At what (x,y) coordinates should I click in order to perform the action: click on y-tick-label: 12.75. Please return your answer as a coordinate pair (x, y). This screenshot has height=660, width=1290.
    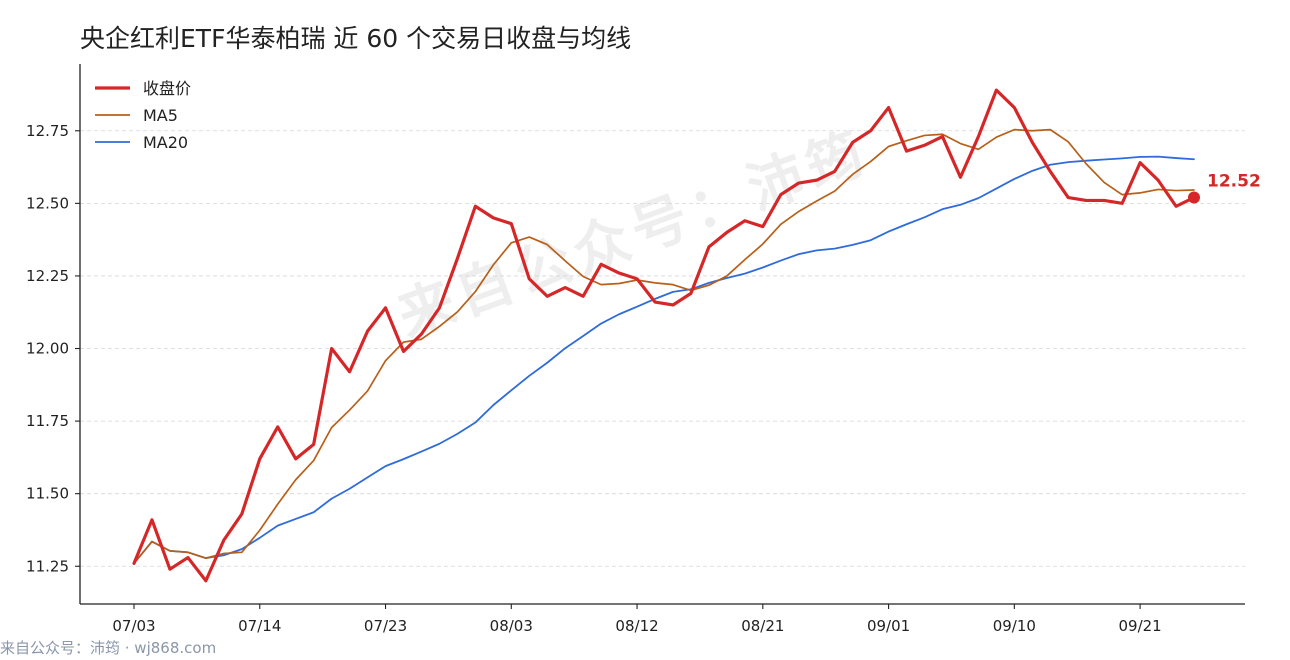
    Looking at the image, I should click on (47, 131).